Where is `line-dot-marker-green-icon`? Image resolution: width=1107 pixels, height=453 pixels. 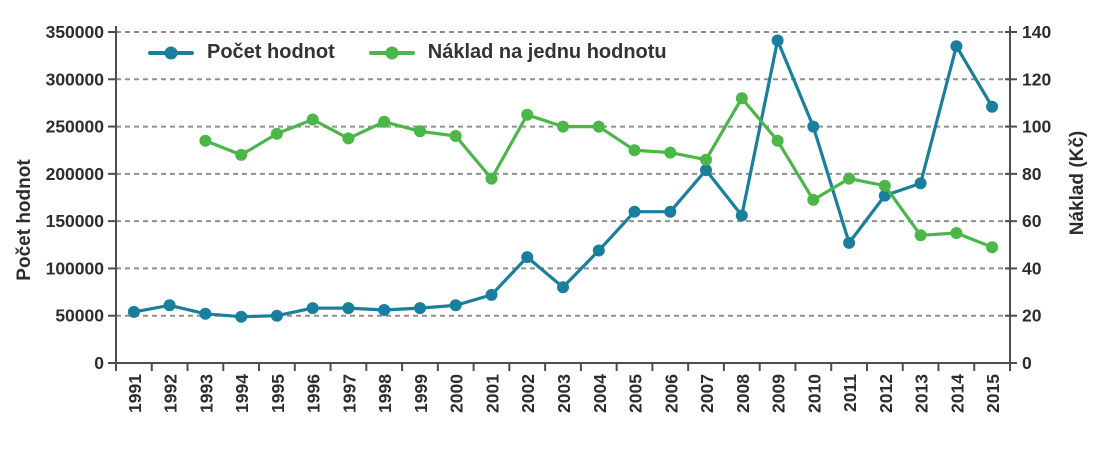 line-dot-marker-green-icon is located at coordinates (391, 52).